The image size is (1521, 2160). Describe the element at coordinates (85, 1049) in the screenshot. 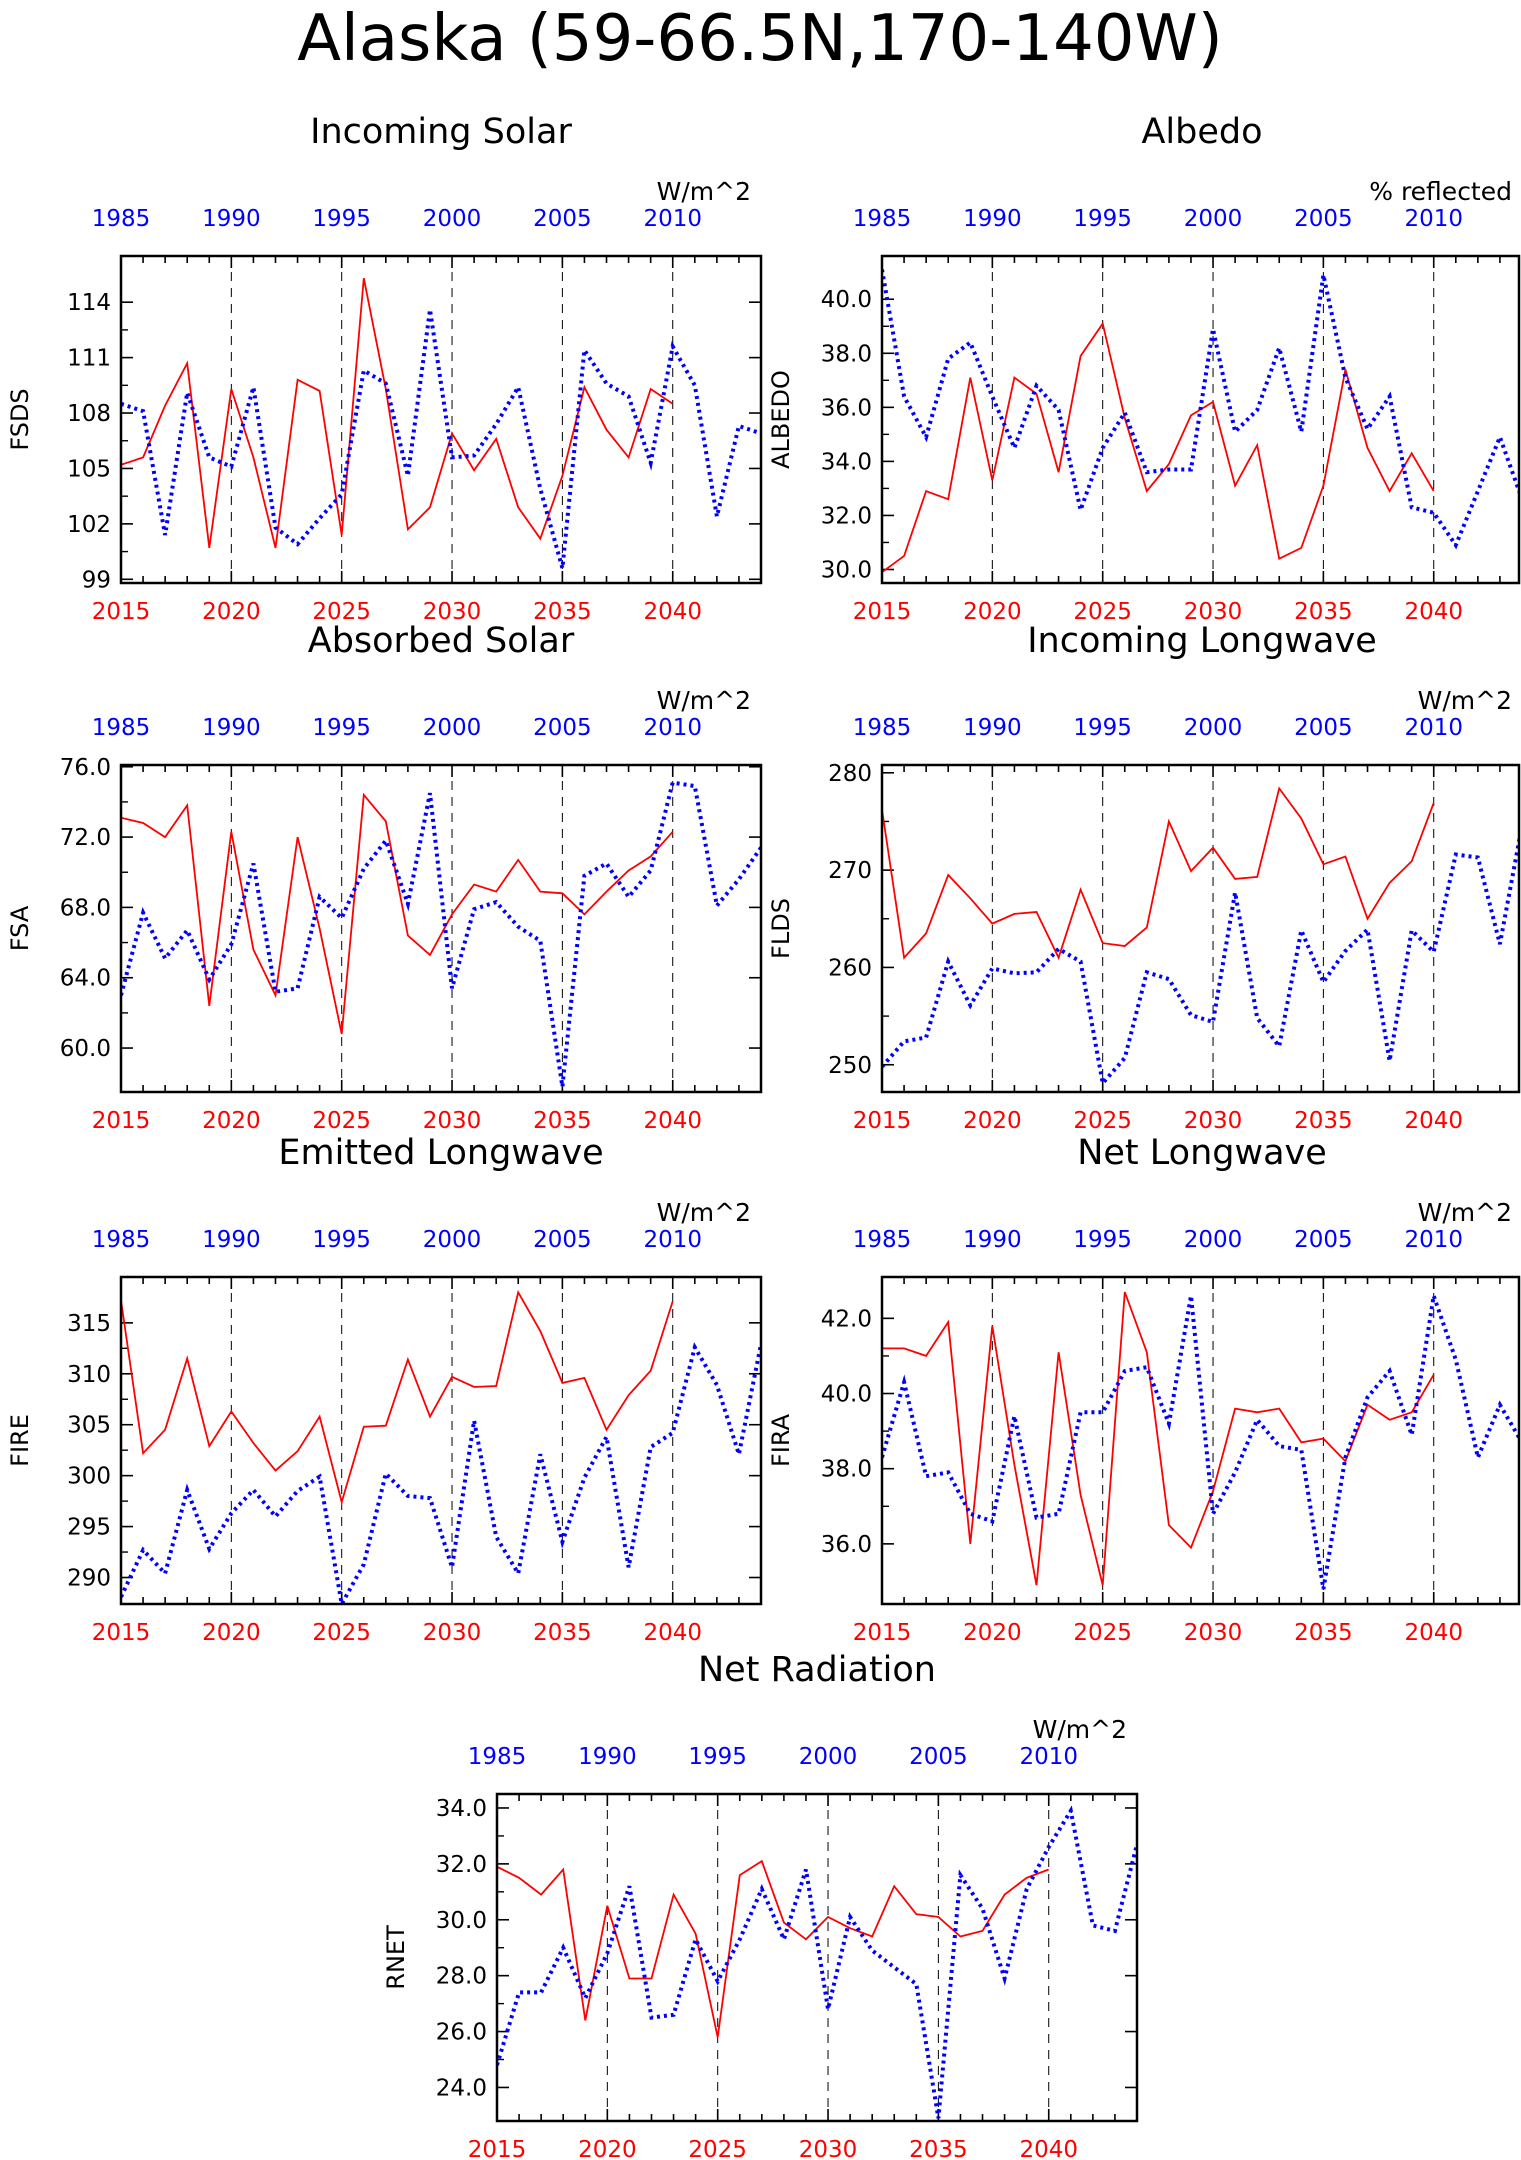

I see `y-tick-label: 60.0` at that location.